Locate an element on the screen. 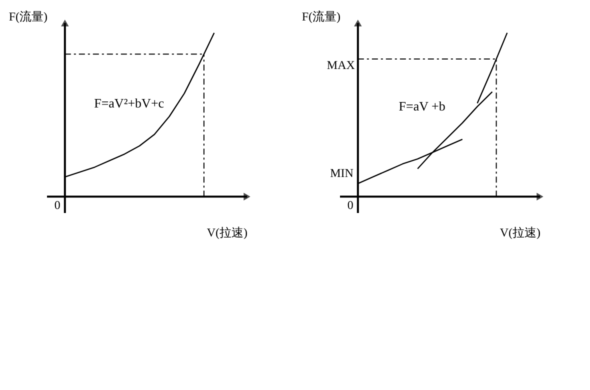 This screenshot has width=590, height=390. annotation: F=aV +b is located at coordinates (422, 106).